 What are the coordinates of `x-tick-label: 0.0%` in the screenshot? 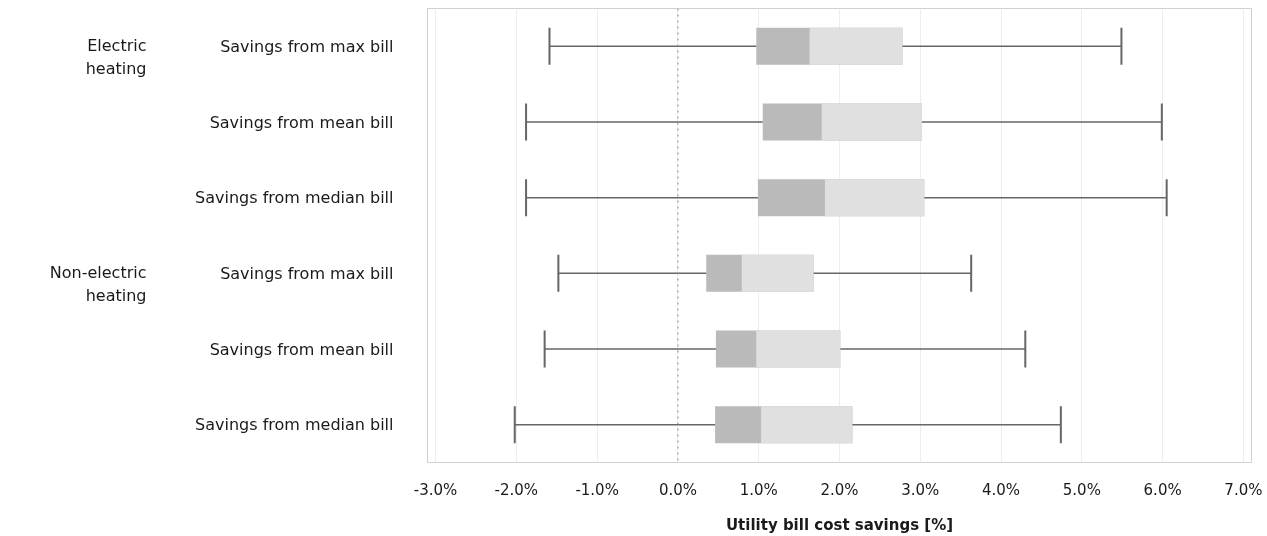 It's located at (677, 489).